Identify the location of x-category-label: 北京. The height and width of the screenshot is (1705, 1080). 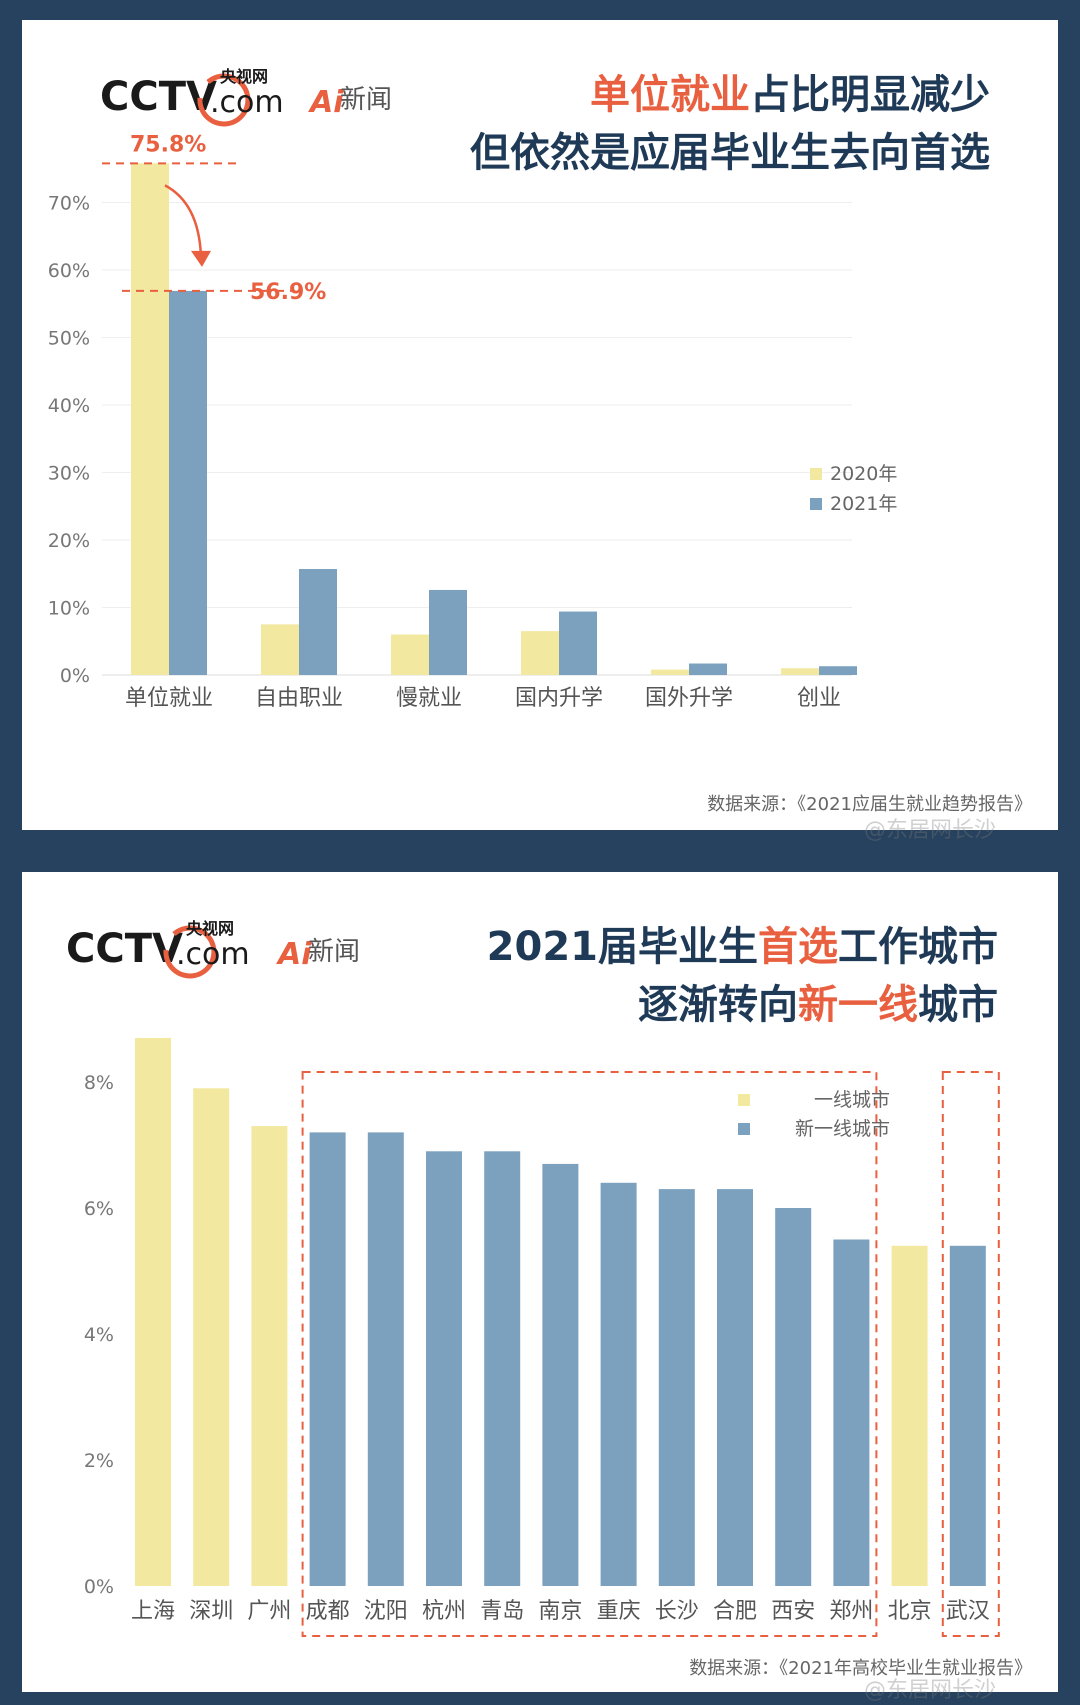
(910, 1611).